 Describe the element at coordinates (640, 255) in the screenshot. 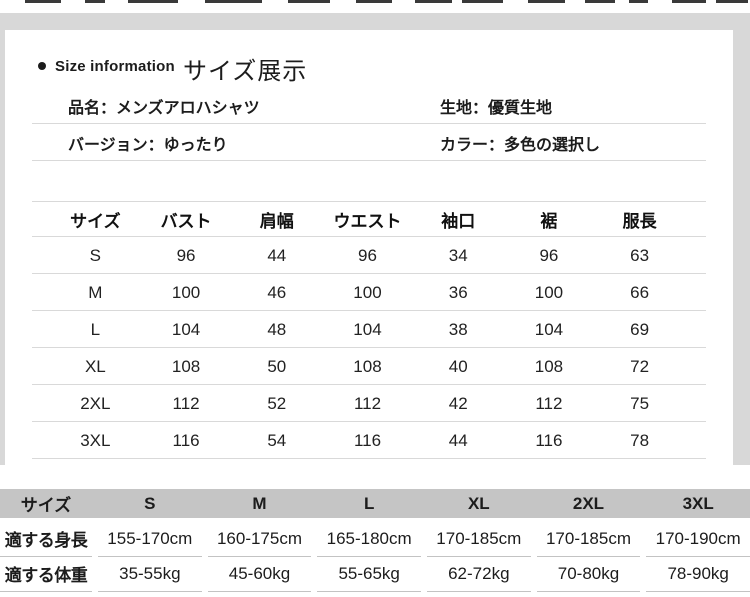

I see `cell: 63` at that location.